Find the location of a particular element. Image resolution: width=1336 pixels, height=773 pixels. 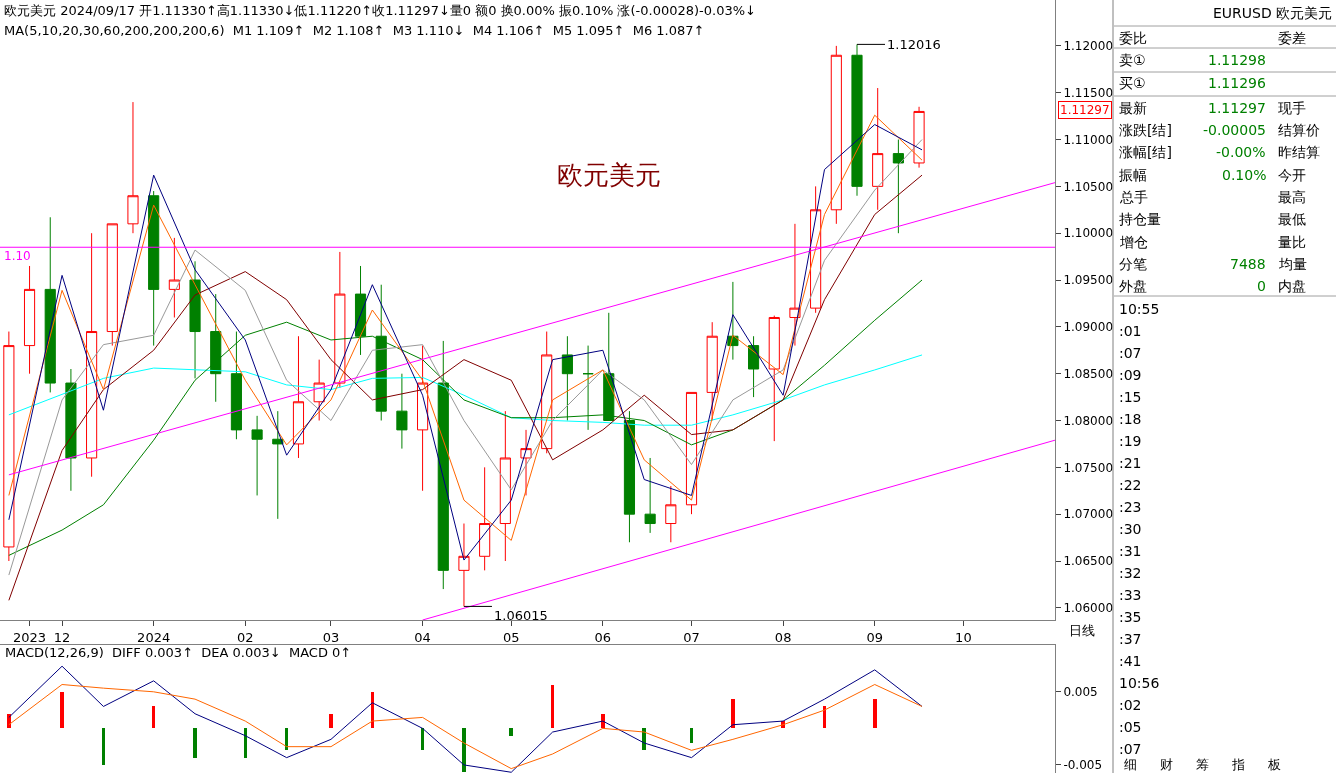

text: :23 is located at coordinates (1130, 507).